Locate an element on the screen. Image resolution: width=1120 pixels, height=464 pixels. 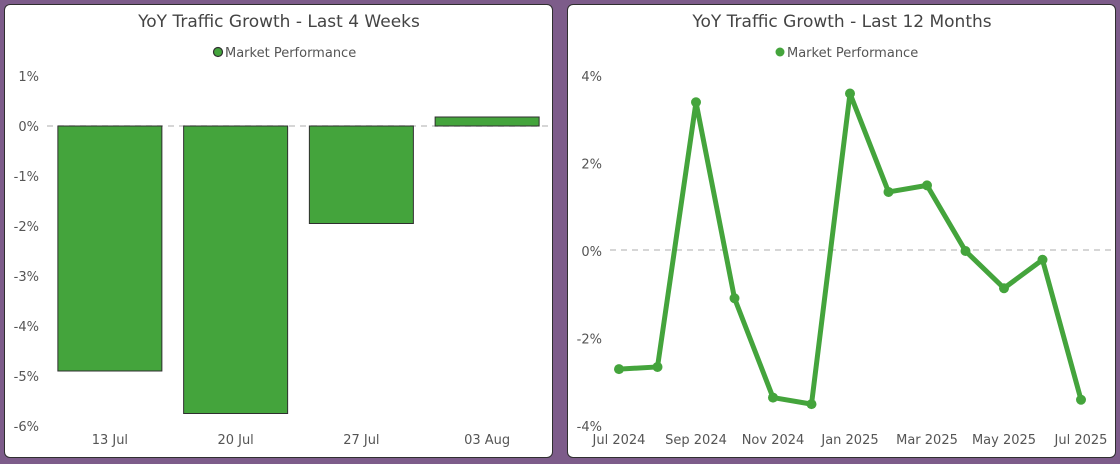
x-tick-label: 03 Aug is located at coordinates (487, 440).